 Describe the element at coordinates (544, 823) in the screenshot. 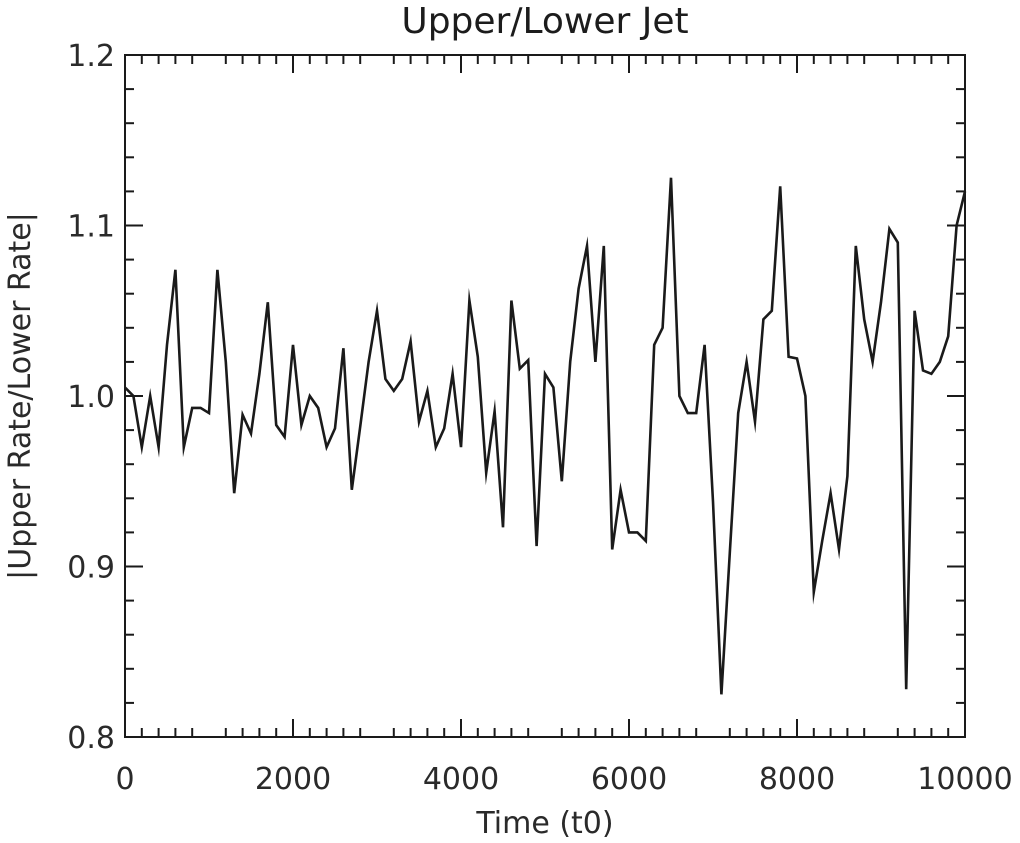

I see `x-axis-label: Time (t0)` at that location.